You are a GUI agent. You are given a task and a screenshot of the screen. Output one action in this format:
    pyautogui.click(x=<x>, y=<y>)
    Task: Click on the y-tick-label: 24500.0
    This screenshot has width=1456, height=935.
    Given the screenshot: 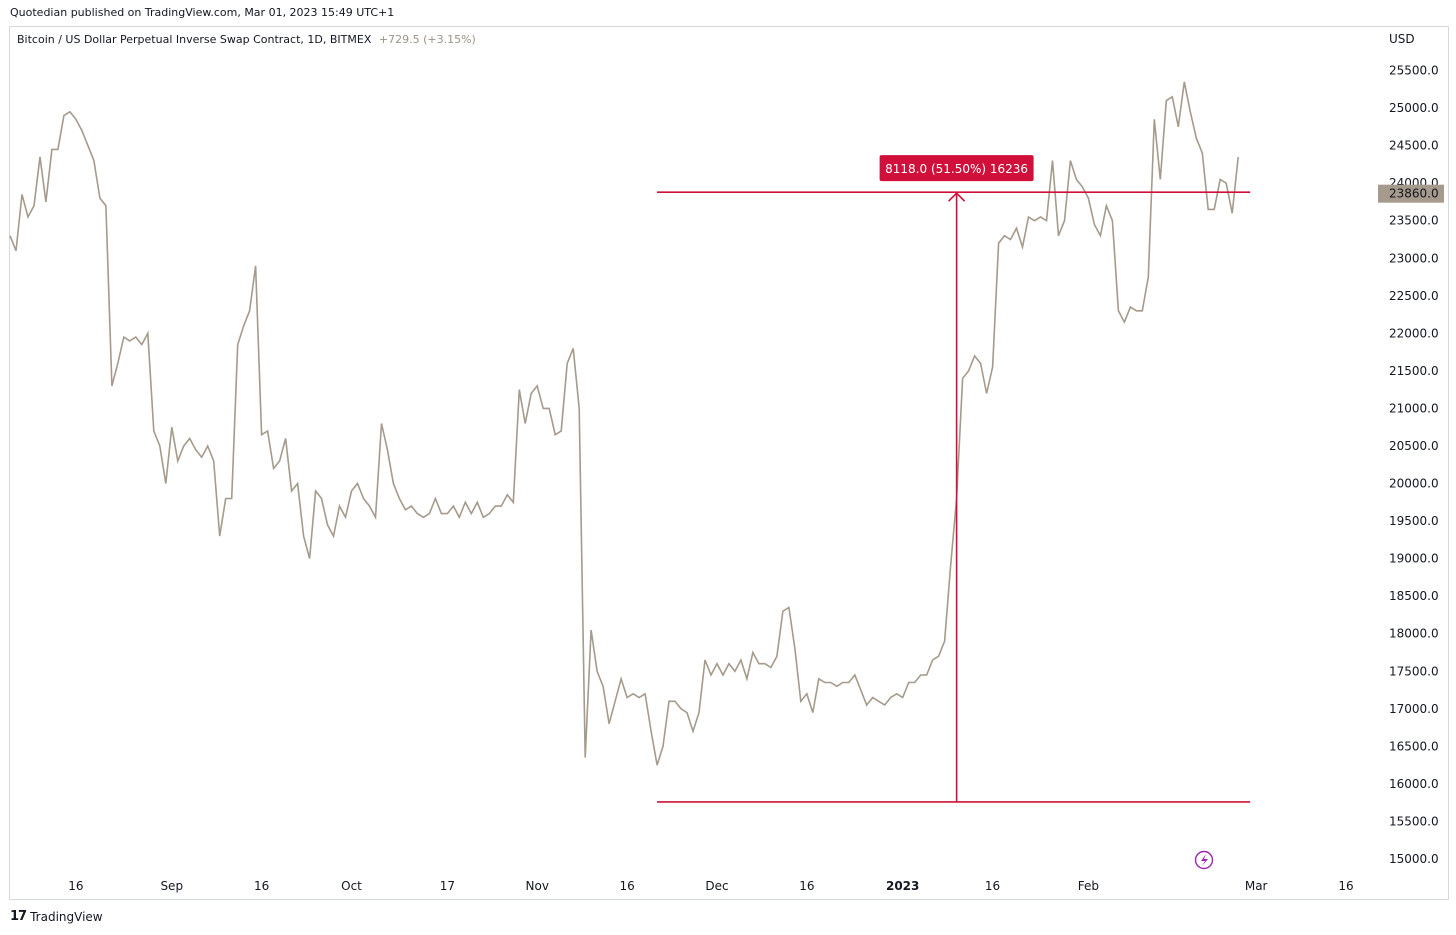 What is the action you would take?
    pyautogui.click(x=1414, y=146)
    